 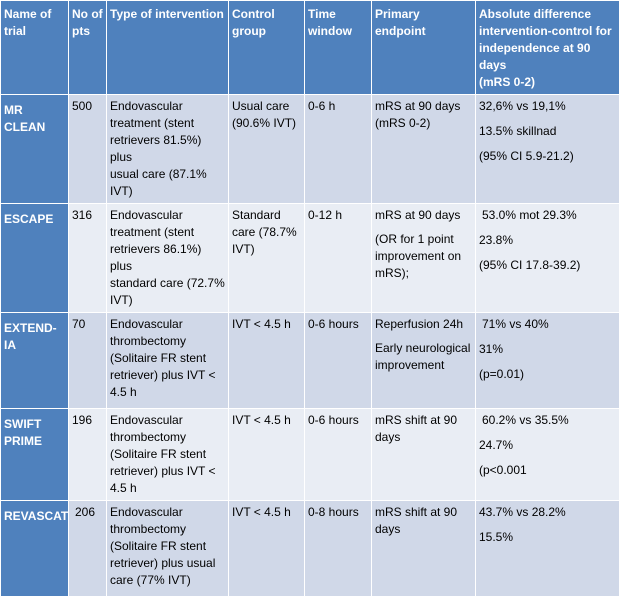 What do you see at coordinates (87, 512) in the screenshot?
I see `pts-value: 206` at bounding box center [87, 512].